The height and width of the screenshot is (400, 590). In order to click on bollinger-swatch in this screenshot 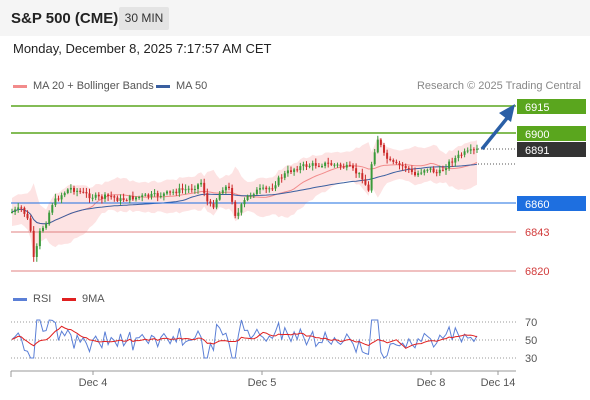, I will do `click(20, 86)`.